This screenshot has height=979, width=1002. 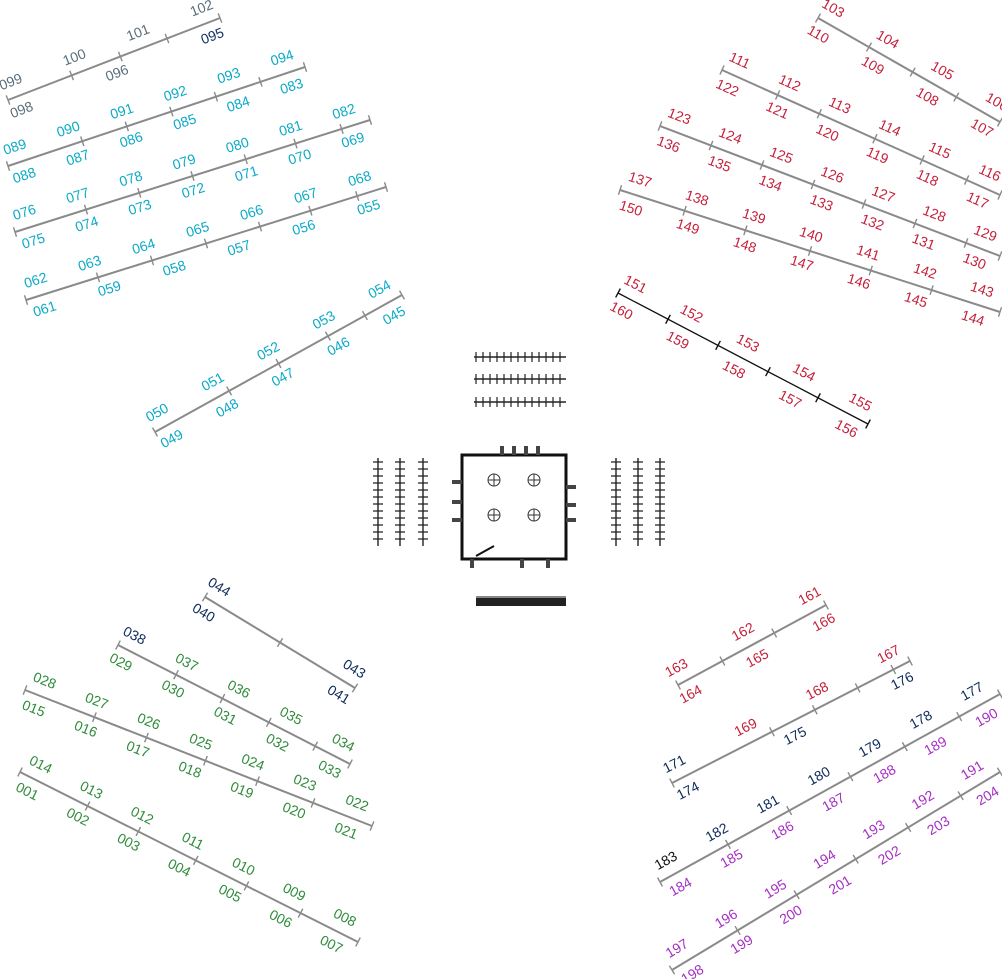 What do you see at coordinates (924, 241) in the screenshot?
I see `seat-number-label: 131` at bounding box center [924, 241].